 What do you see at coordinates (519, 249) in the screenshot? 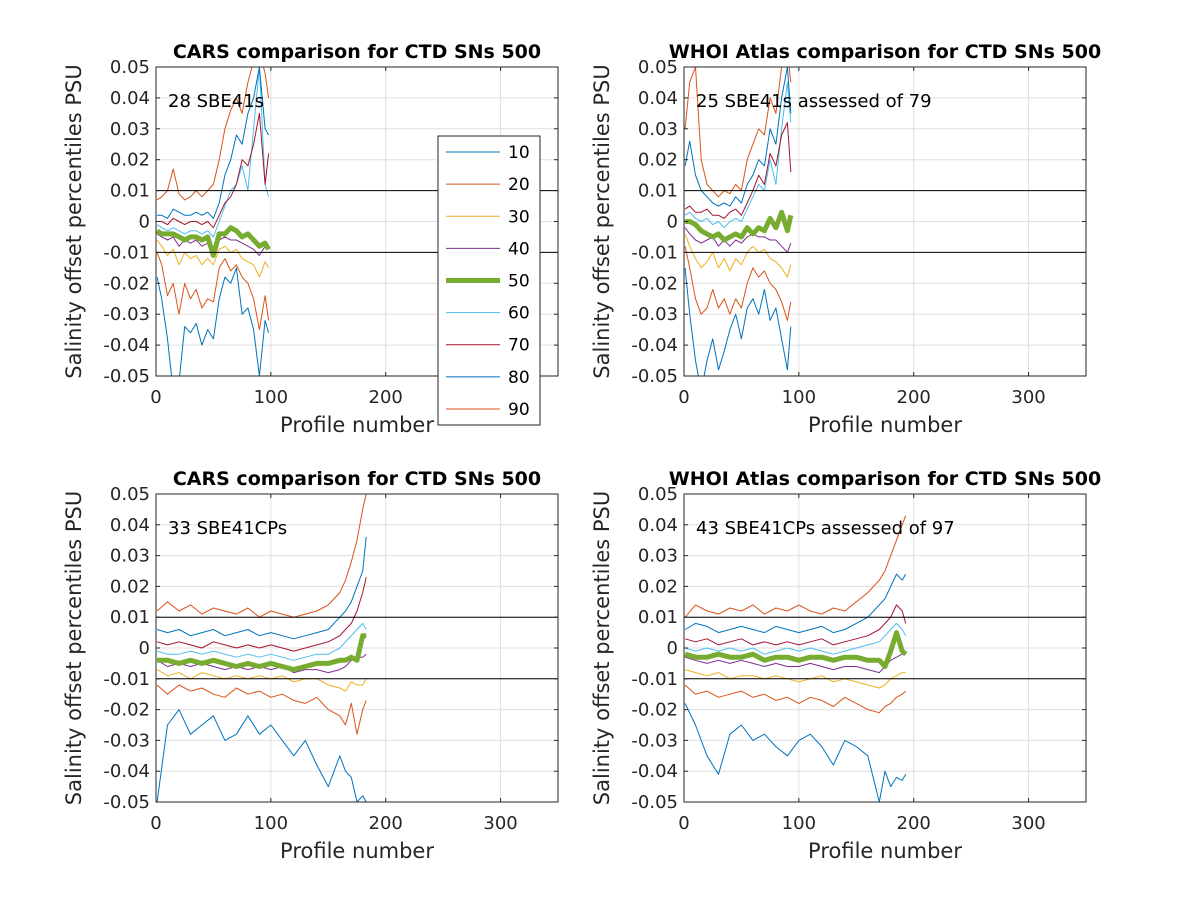
I see `legend-label: 40` at bounding box center [519, 249].